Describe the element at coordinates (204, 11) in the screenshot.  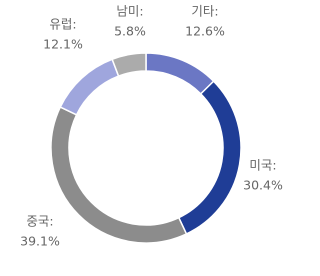
I see `category-label: 기타:` at that location.